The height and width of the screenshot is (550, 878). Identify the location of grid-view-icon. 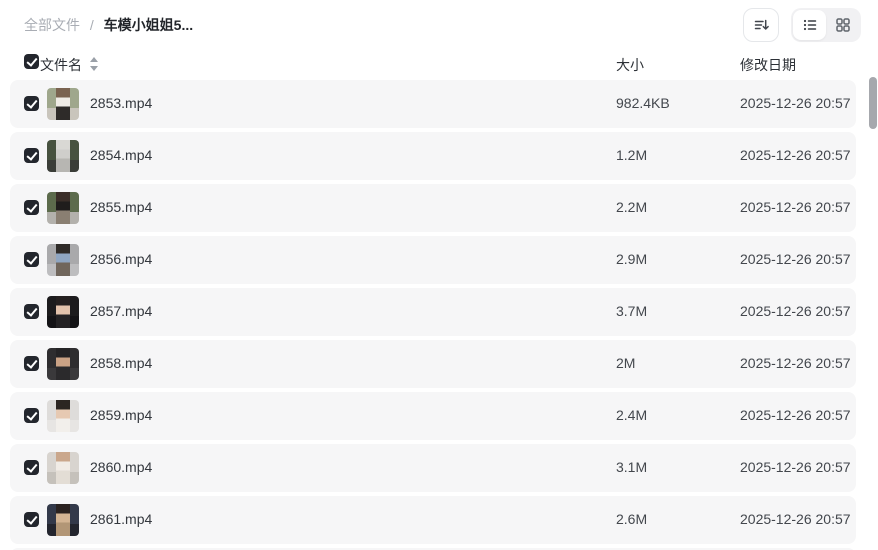
(843, 25).